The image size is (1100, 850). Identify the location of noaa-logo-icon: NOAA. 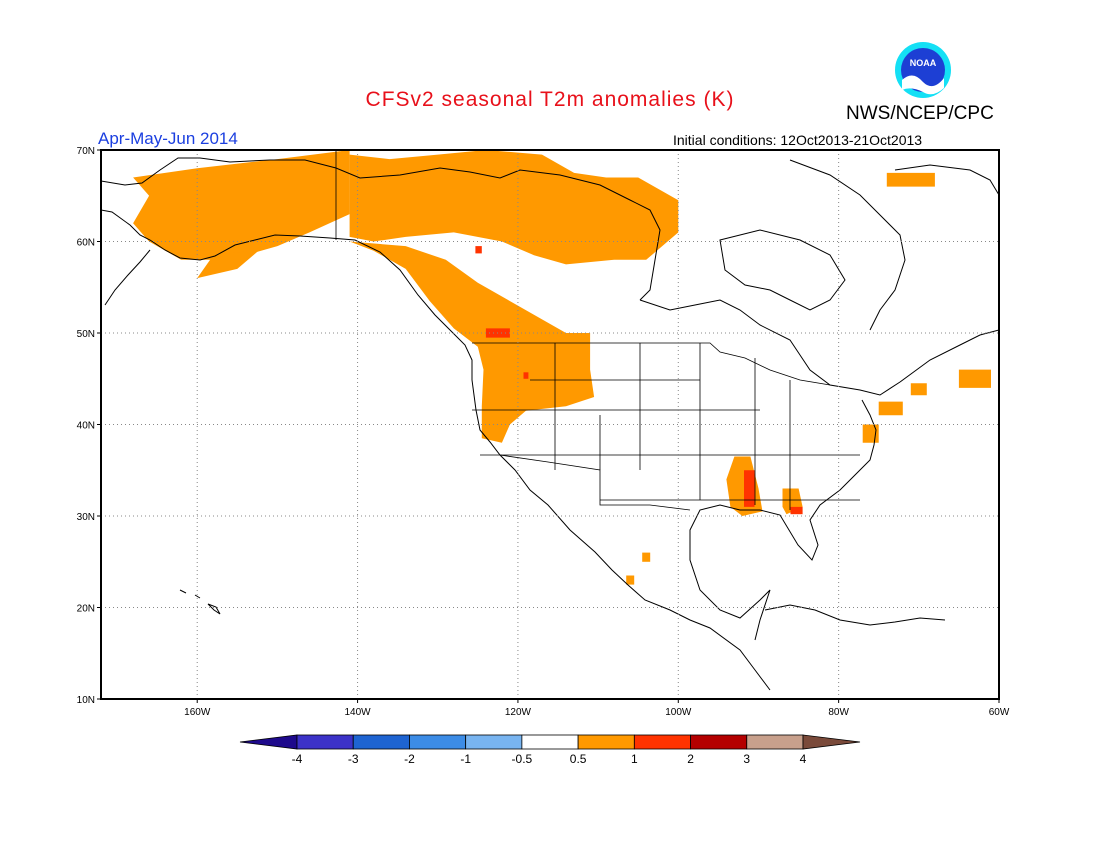
(923, 70).